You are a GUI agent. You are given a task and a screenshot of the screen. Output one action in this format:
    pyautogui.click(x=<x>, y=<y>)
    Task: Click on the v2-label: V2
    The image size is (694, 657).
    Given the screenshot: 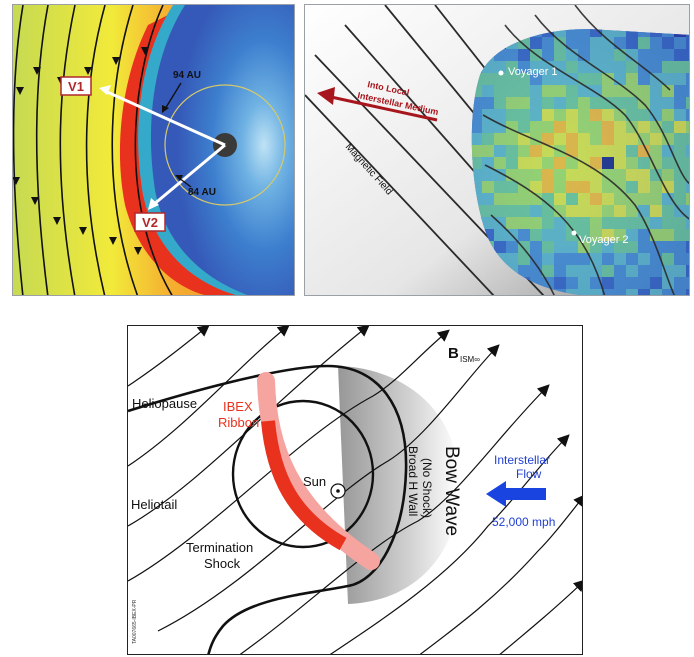 What is the action you would take?
    pyautogui.click(x=150, y=222)
    